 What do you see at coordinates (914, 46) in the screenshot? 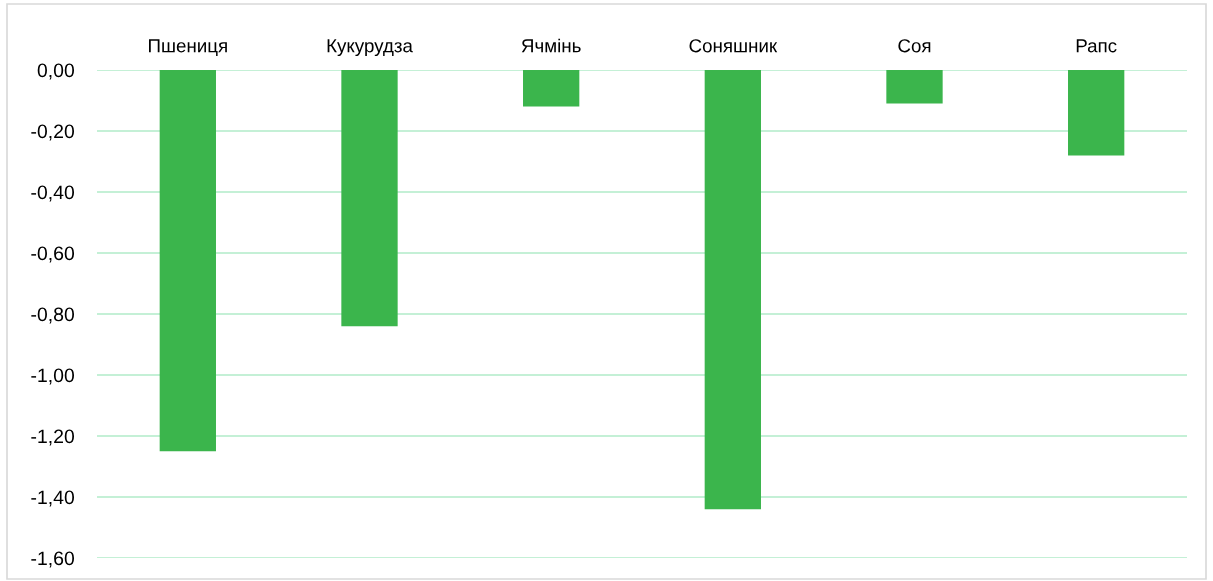
I see `x-tick-label: Соя` at bounding box center [914, 46].